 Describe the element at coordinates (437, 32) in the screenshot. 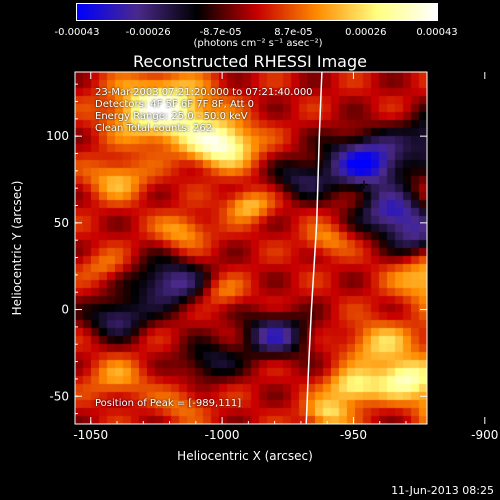

I see `colorbar-tick-label: 0.00043` at that location.